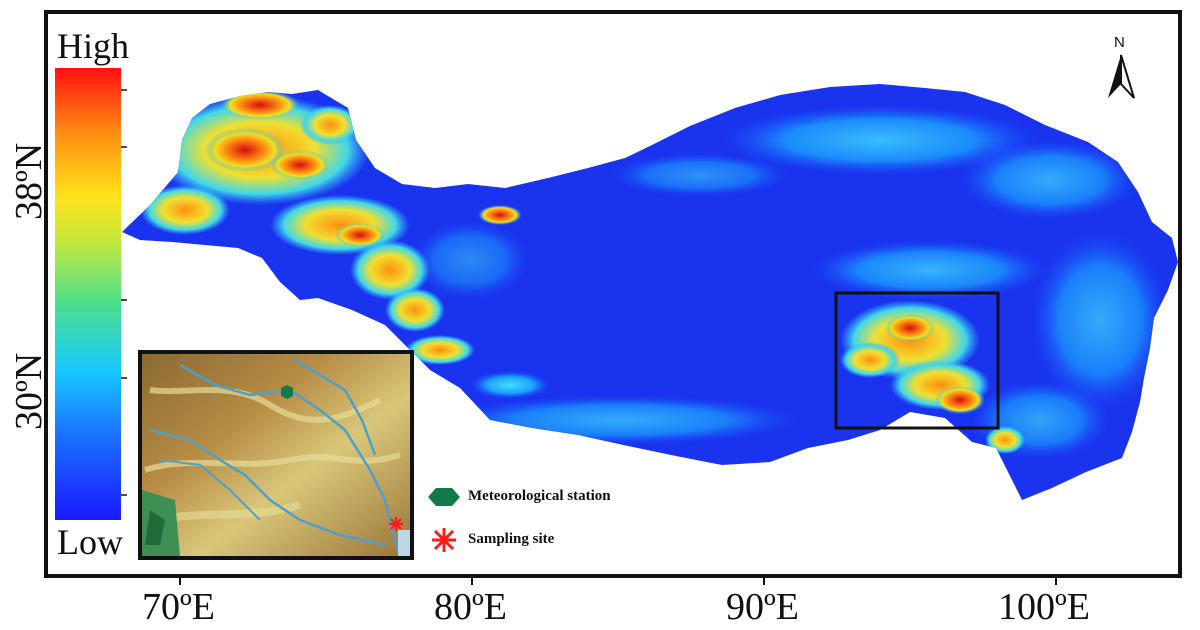 Image resolution: width=1200 pixels, height=630 pixels. Describe the element at coordinates (93, 46) in the screenshot. I see `colorbar-high-label: High` at that location.